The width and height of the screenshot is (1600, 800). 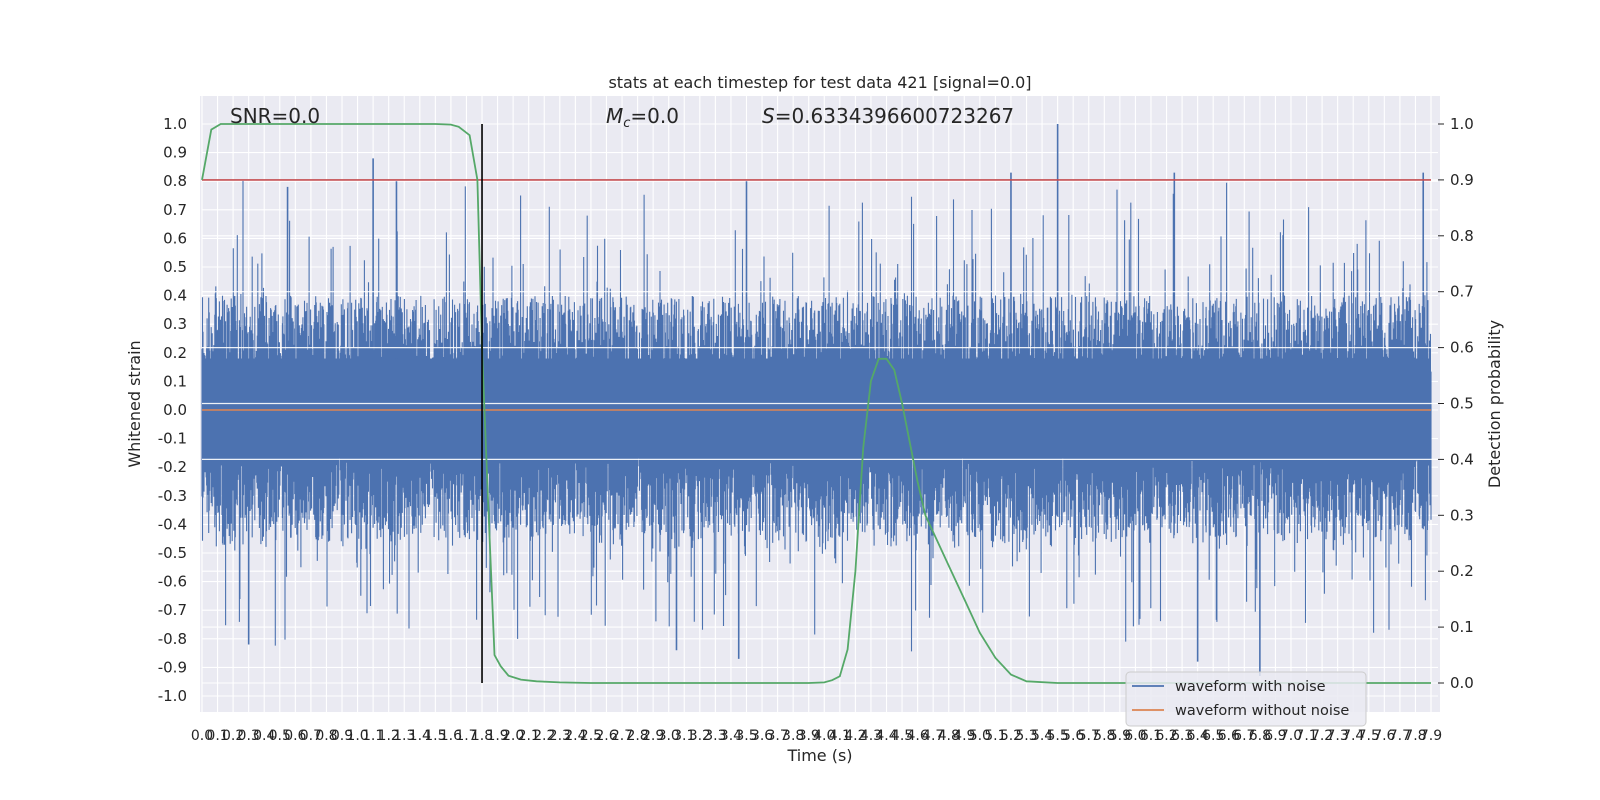 I want to click on x-tick-label: 7.2, so click(x=1322, y=736).